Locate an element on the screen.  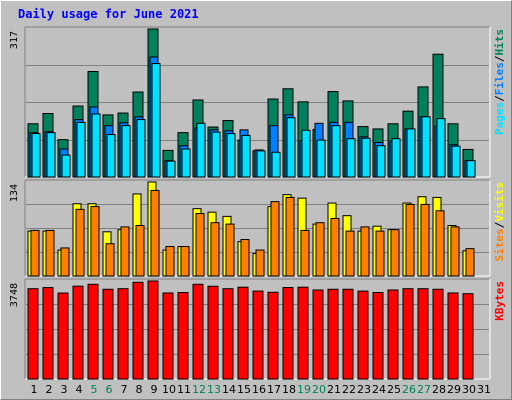
x-tick-day-15: 15 is located at coordinates (244, 389).